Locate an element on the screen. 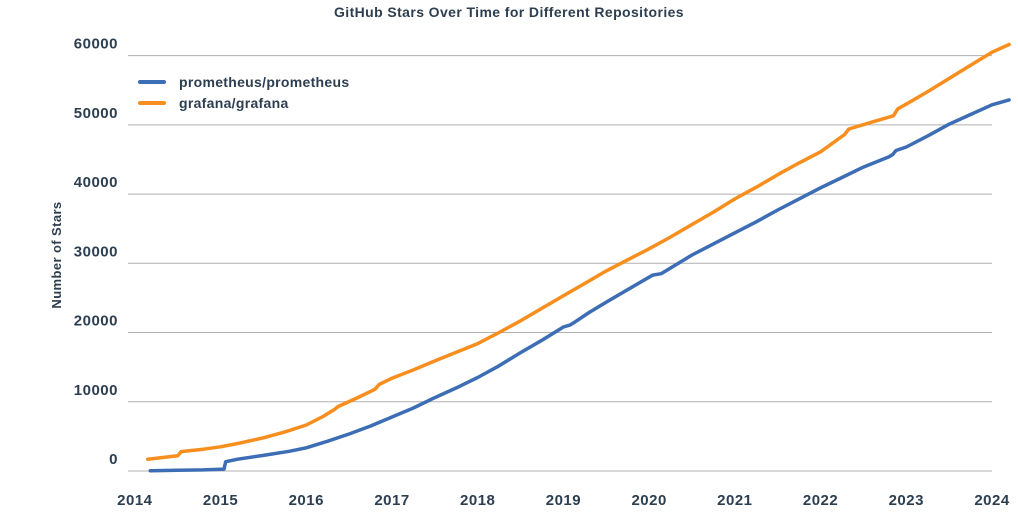  legend-line-swatch-grafana is located at coordinates (152, 102).